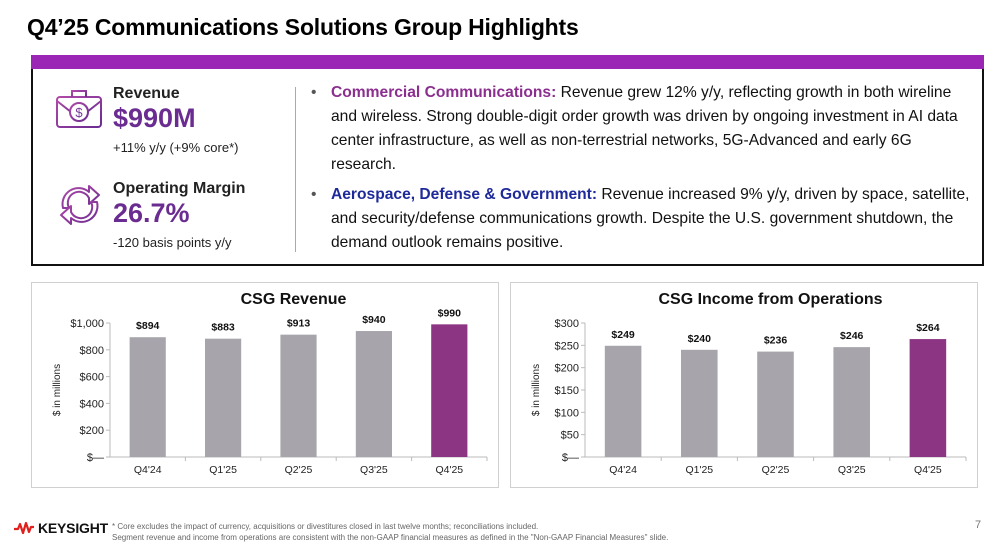 This screenshot has height=550, width=1000. Describe the element at coordinates (567, 413) in the screenshot. I see `y-tick-label: $100` at that location.